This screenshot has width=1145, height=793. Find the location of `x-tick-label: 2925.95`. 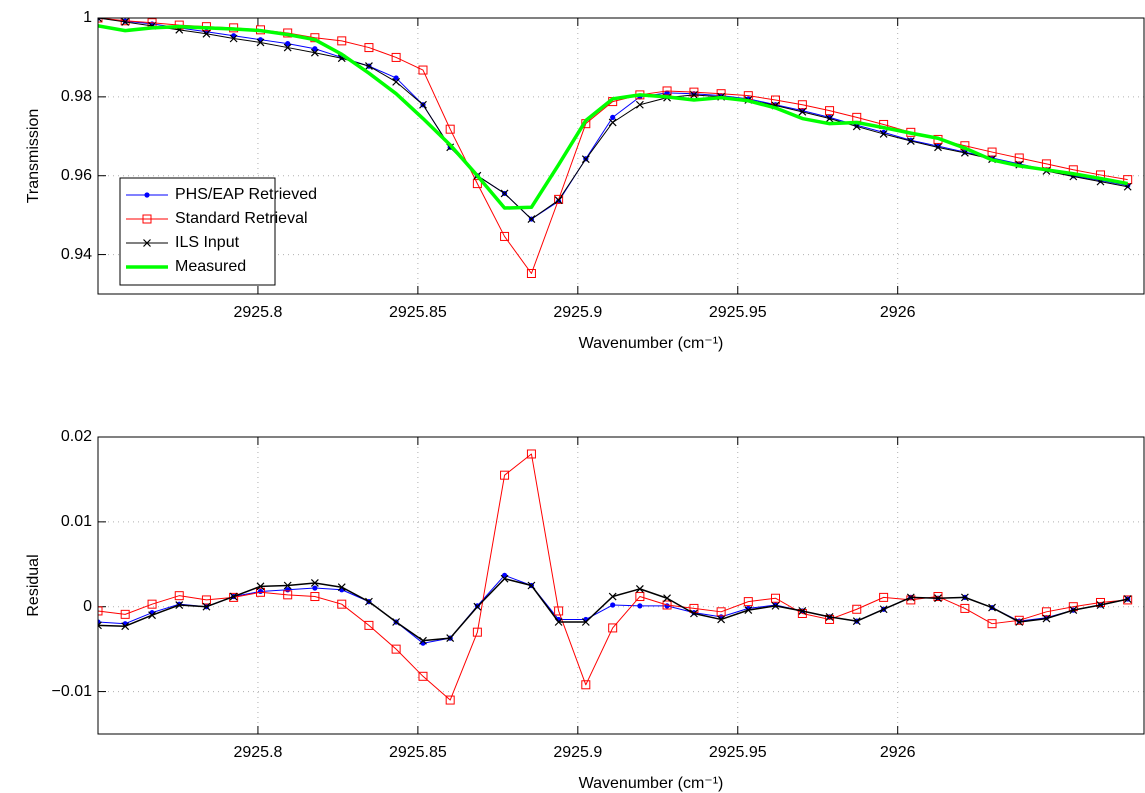

x-tick-label: 2925.95 is located at coordinates (738, 312).